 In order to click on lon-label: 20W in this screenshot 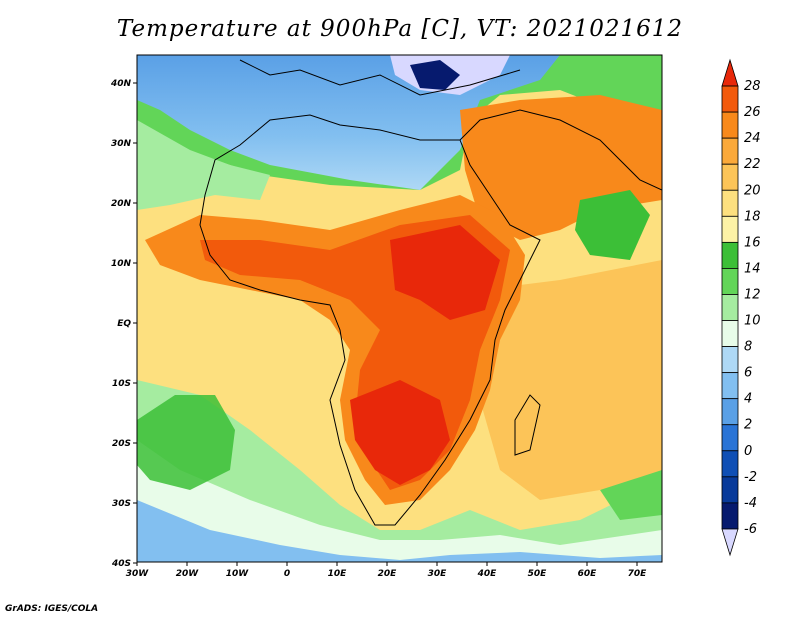, I will do `click(188, 574)`.